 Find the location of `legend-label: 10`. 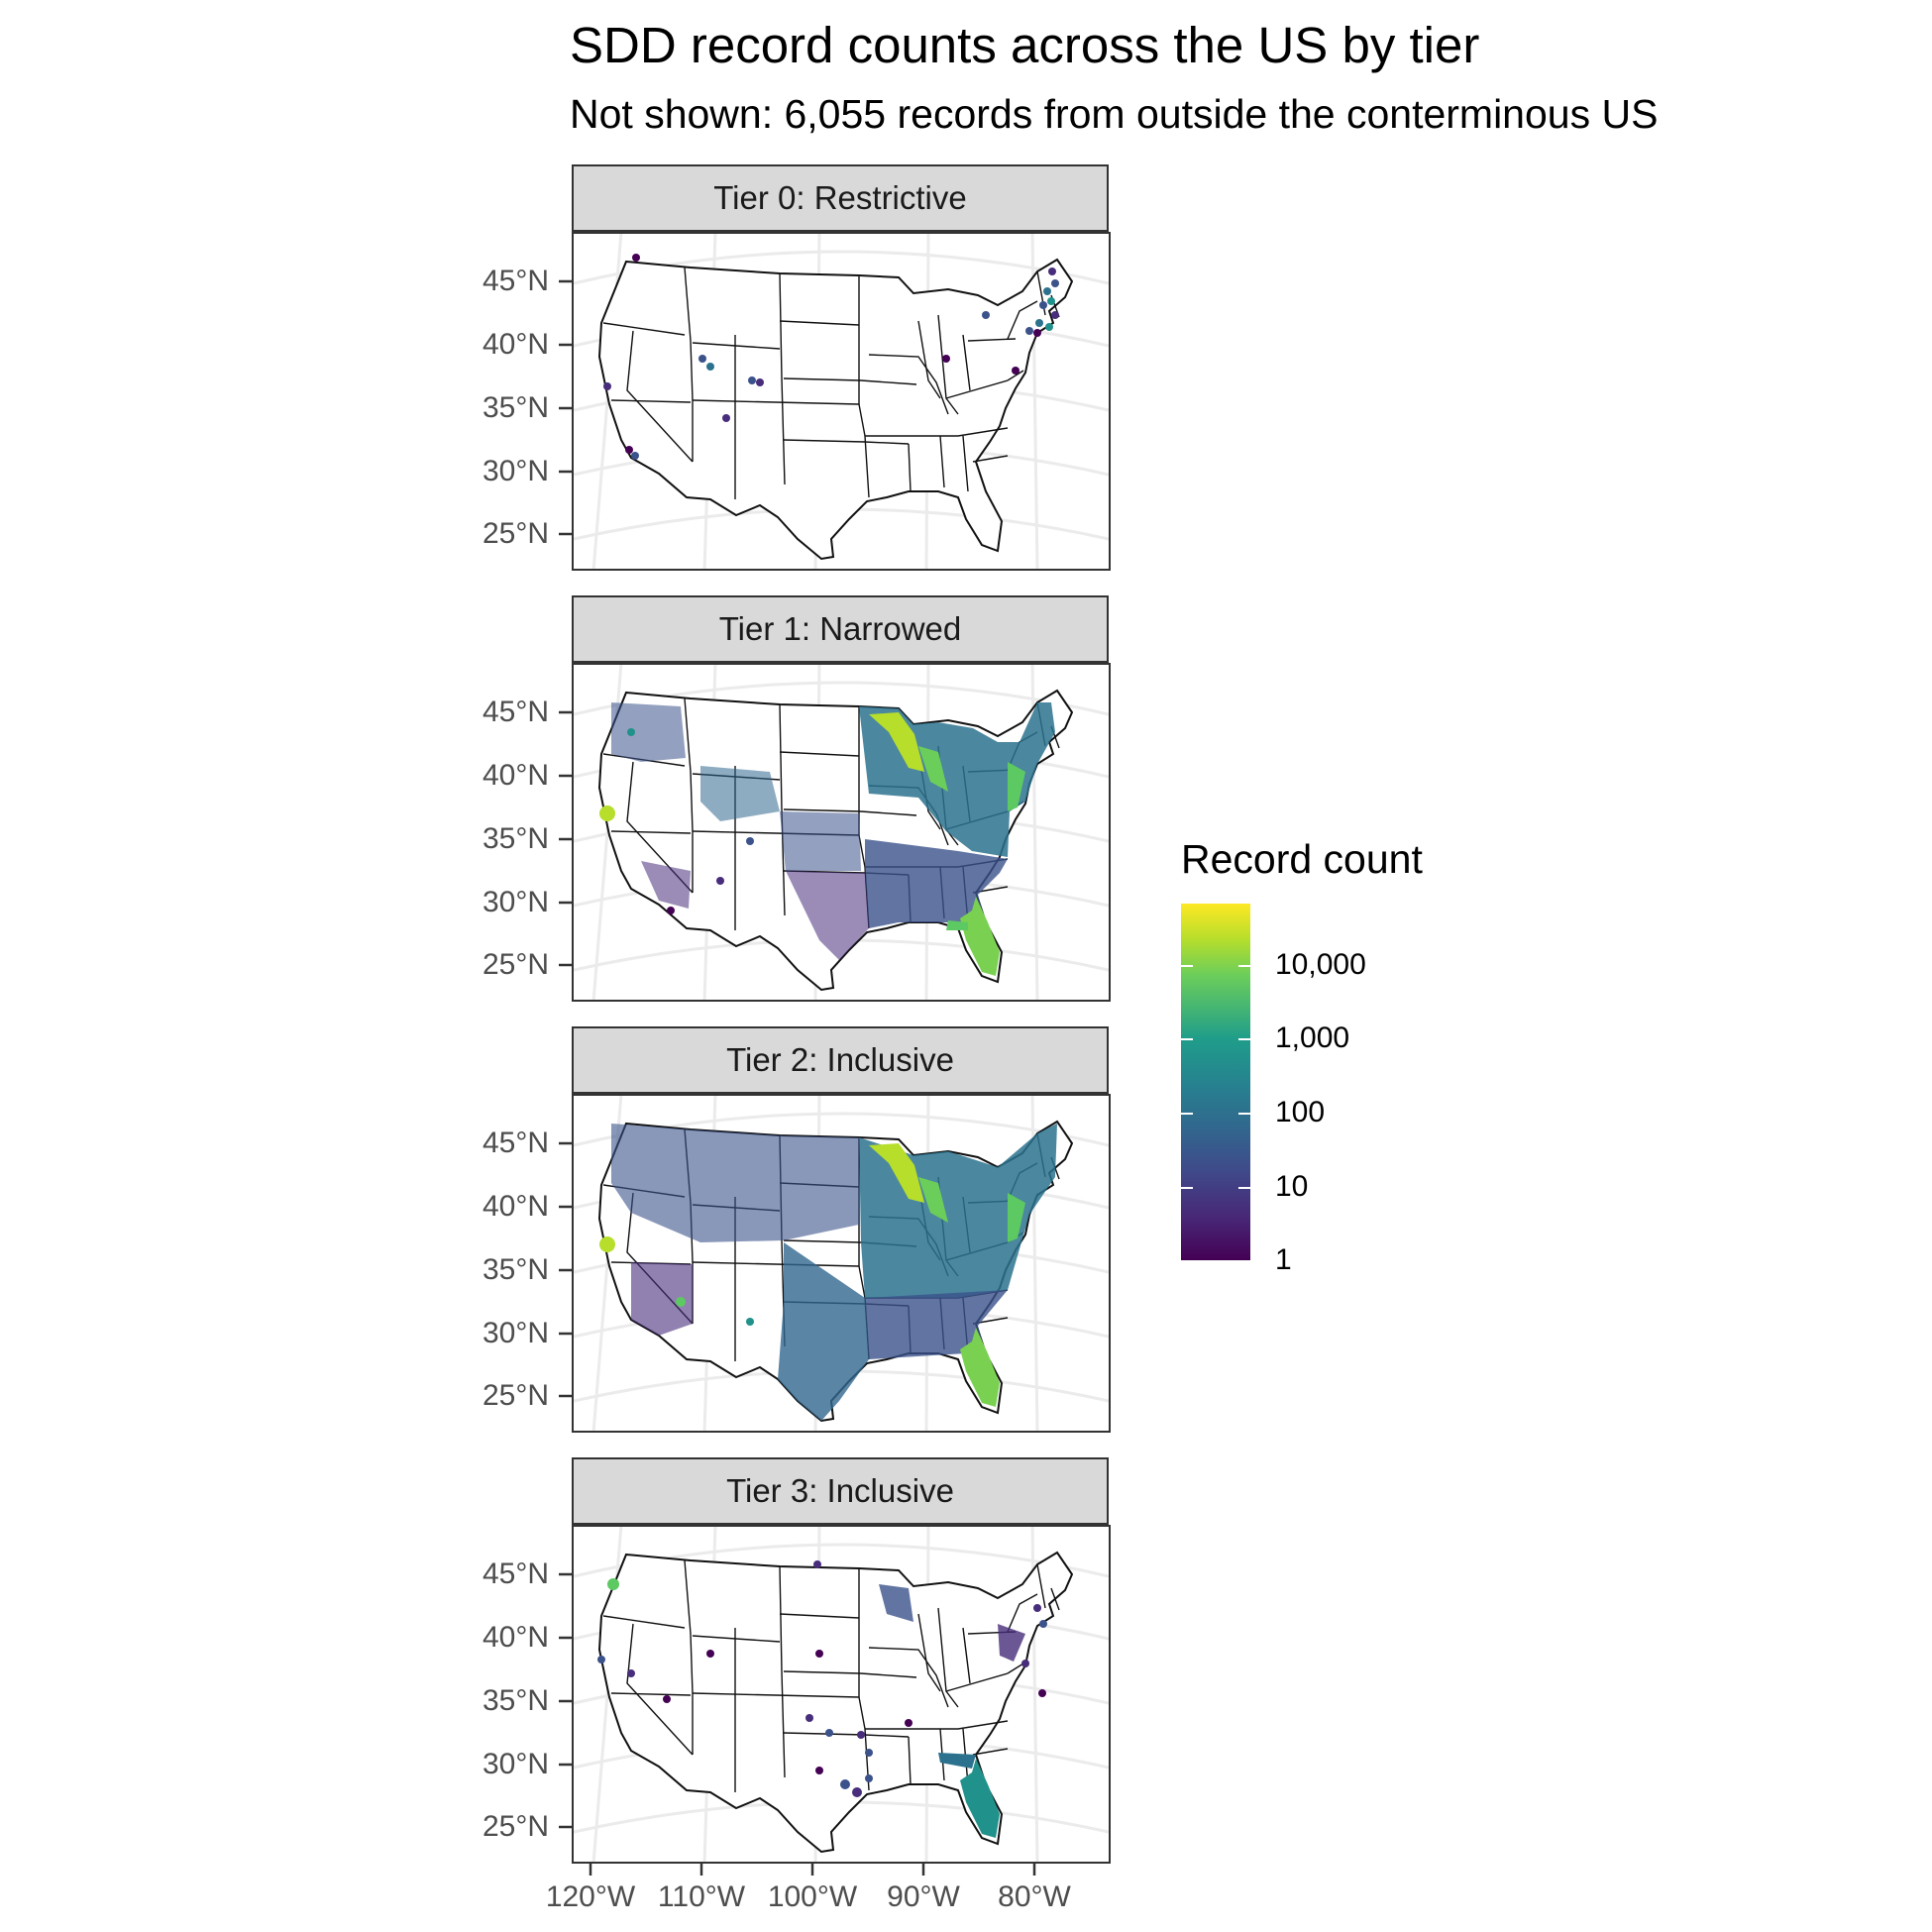

legend-label: 10 is located at coordinates (1292, 1186).